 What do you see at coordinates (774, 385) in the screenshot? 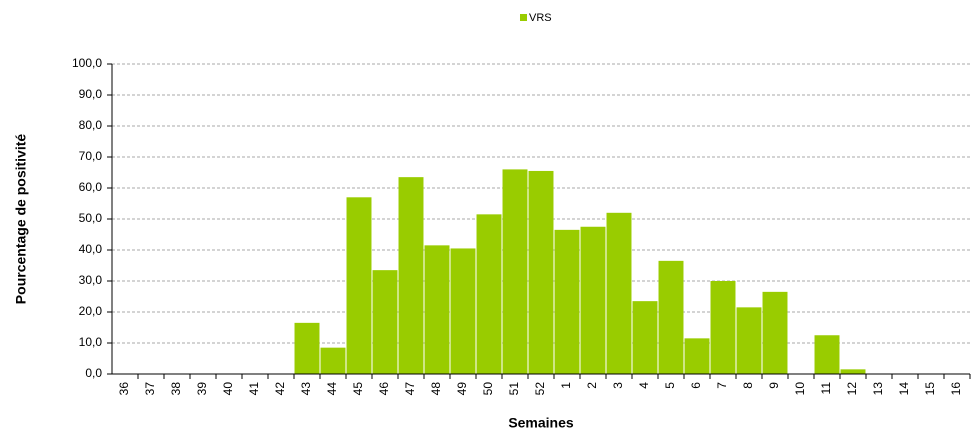
I see `x-tick-label: 9` at bounding box center [774, 385].